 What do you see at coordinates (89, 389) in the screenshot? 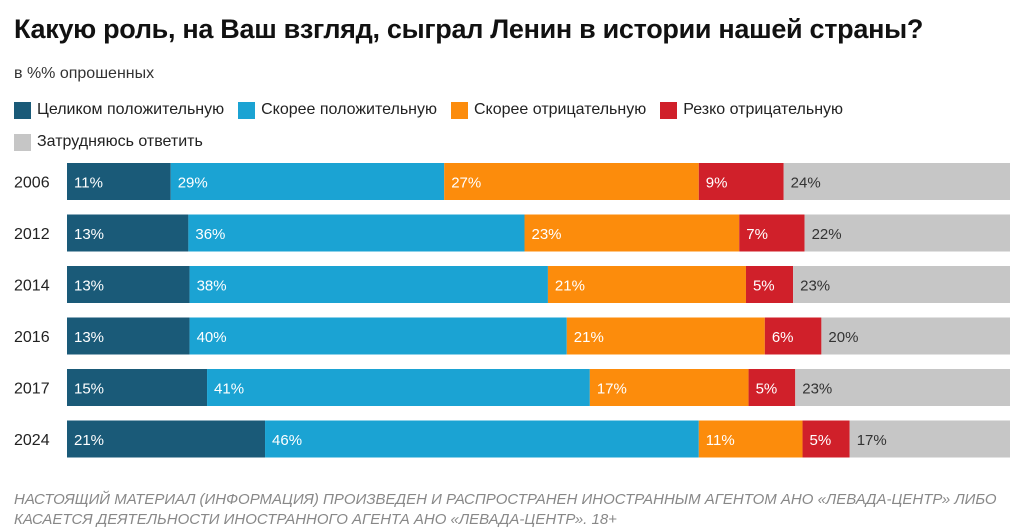
I see `data-label: 15%` at bounding box center [89, 389].